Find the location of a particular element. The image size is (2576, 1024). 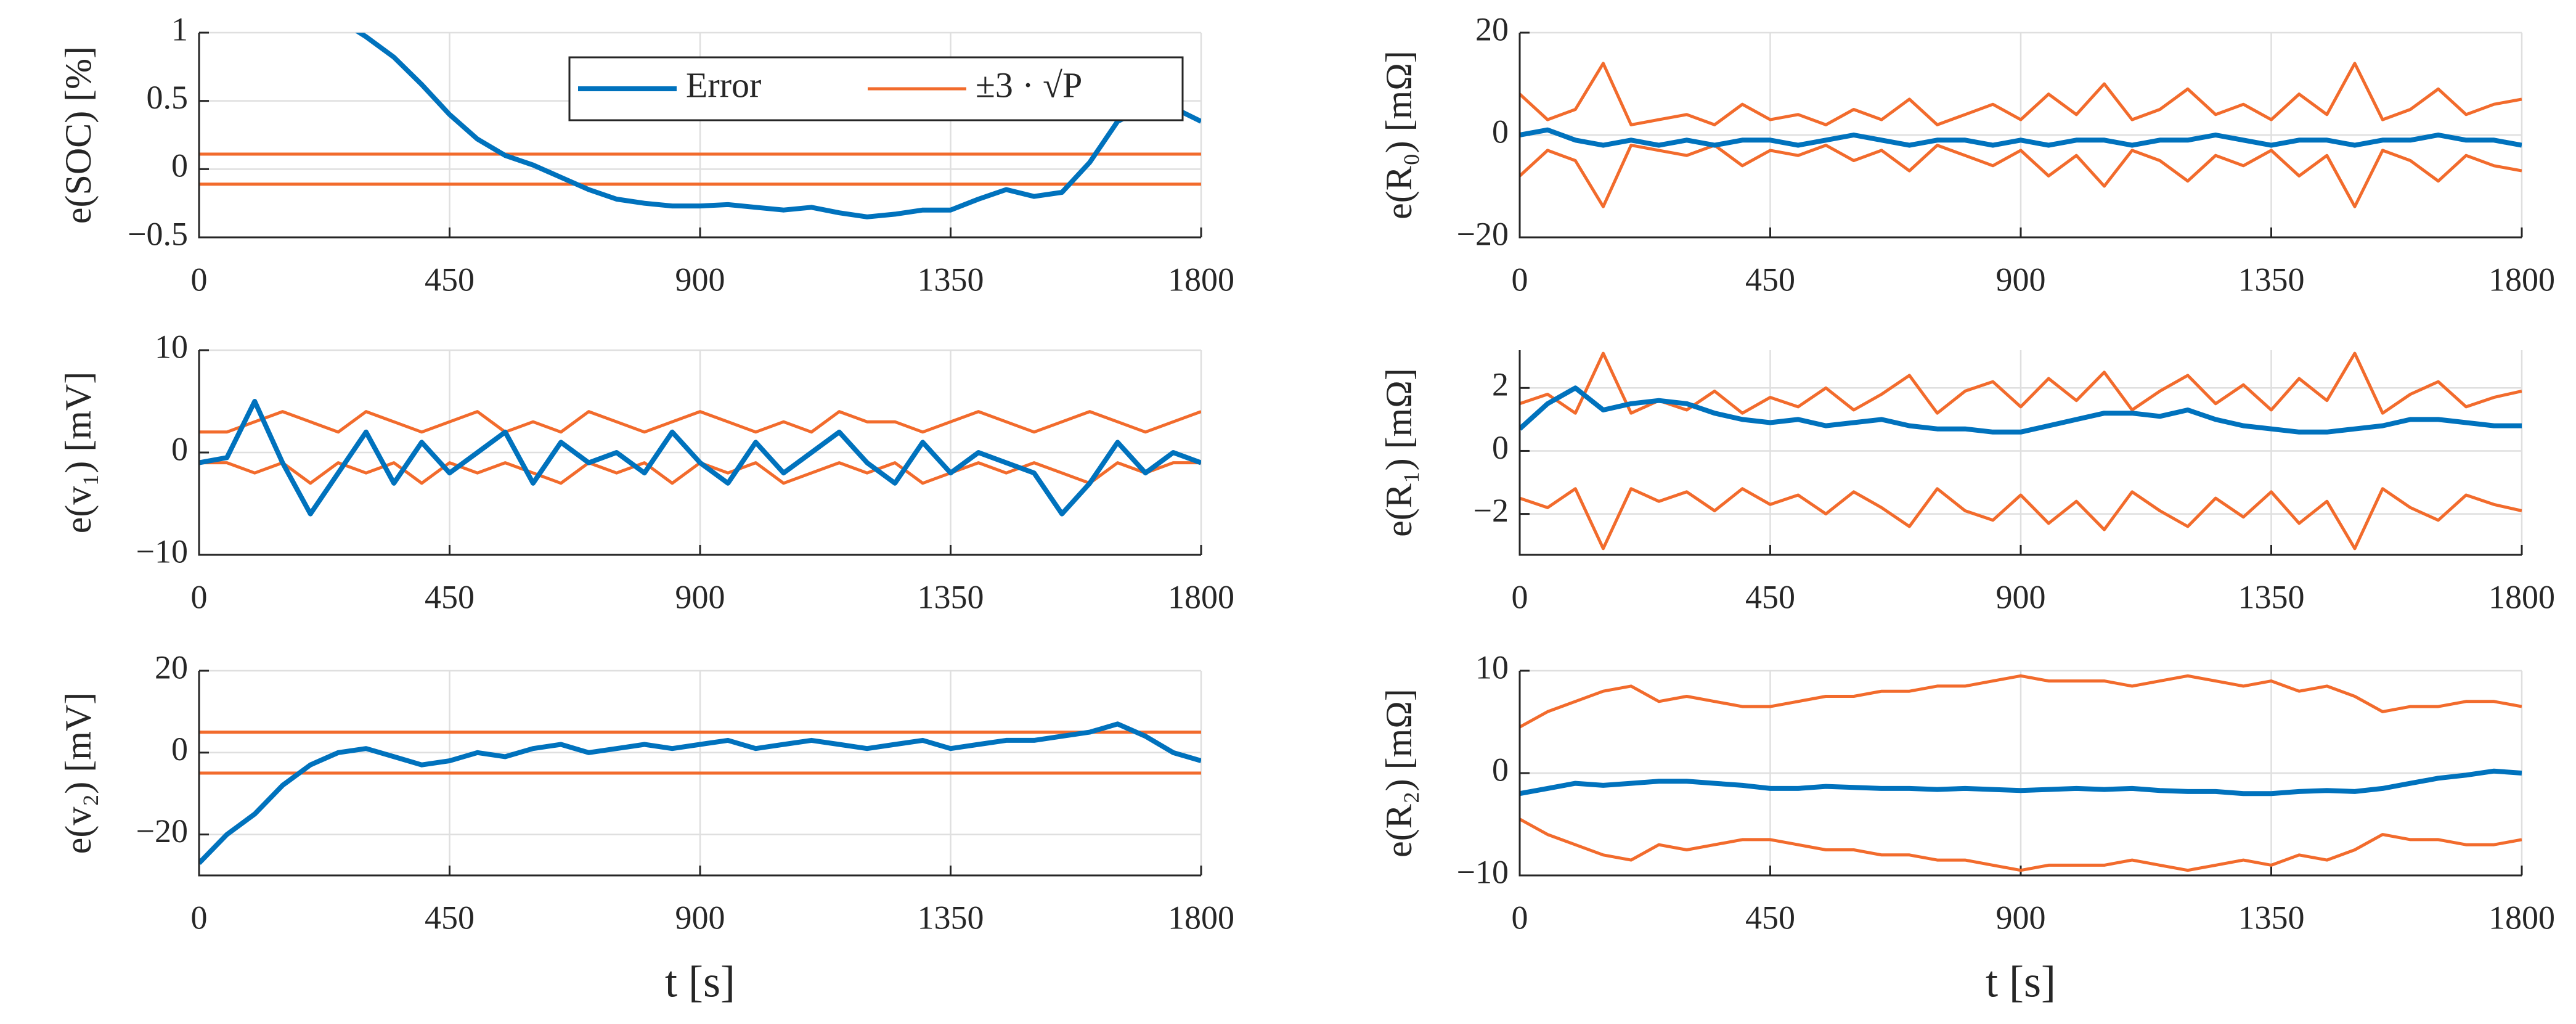

y-tick-label: 2 is located at coordinates (1500, 384).